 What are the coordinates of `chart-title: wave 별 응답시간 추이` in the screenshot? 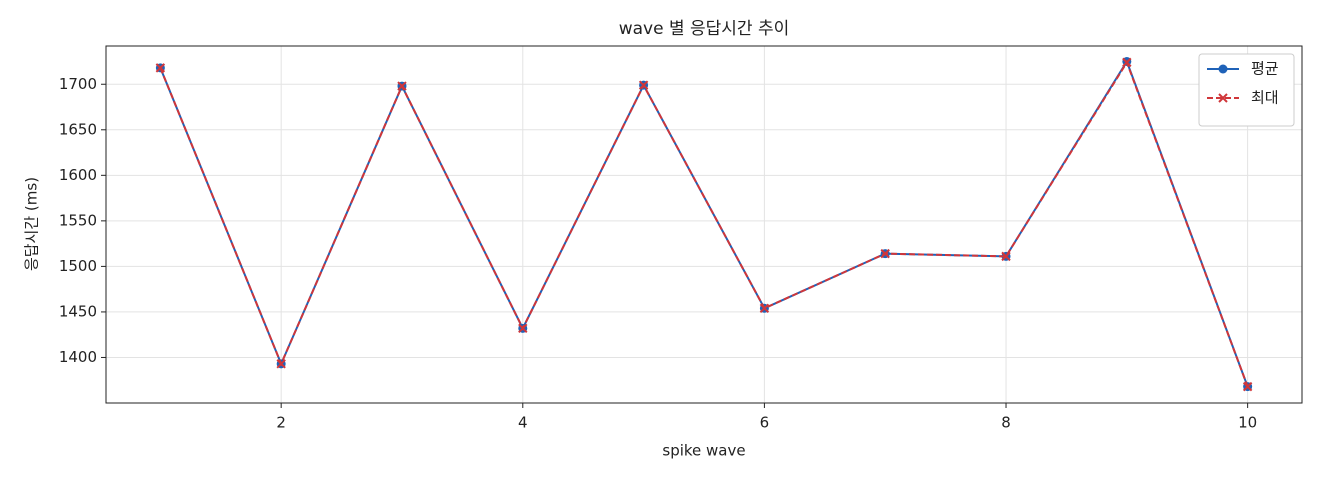 It's located at (704, 29).